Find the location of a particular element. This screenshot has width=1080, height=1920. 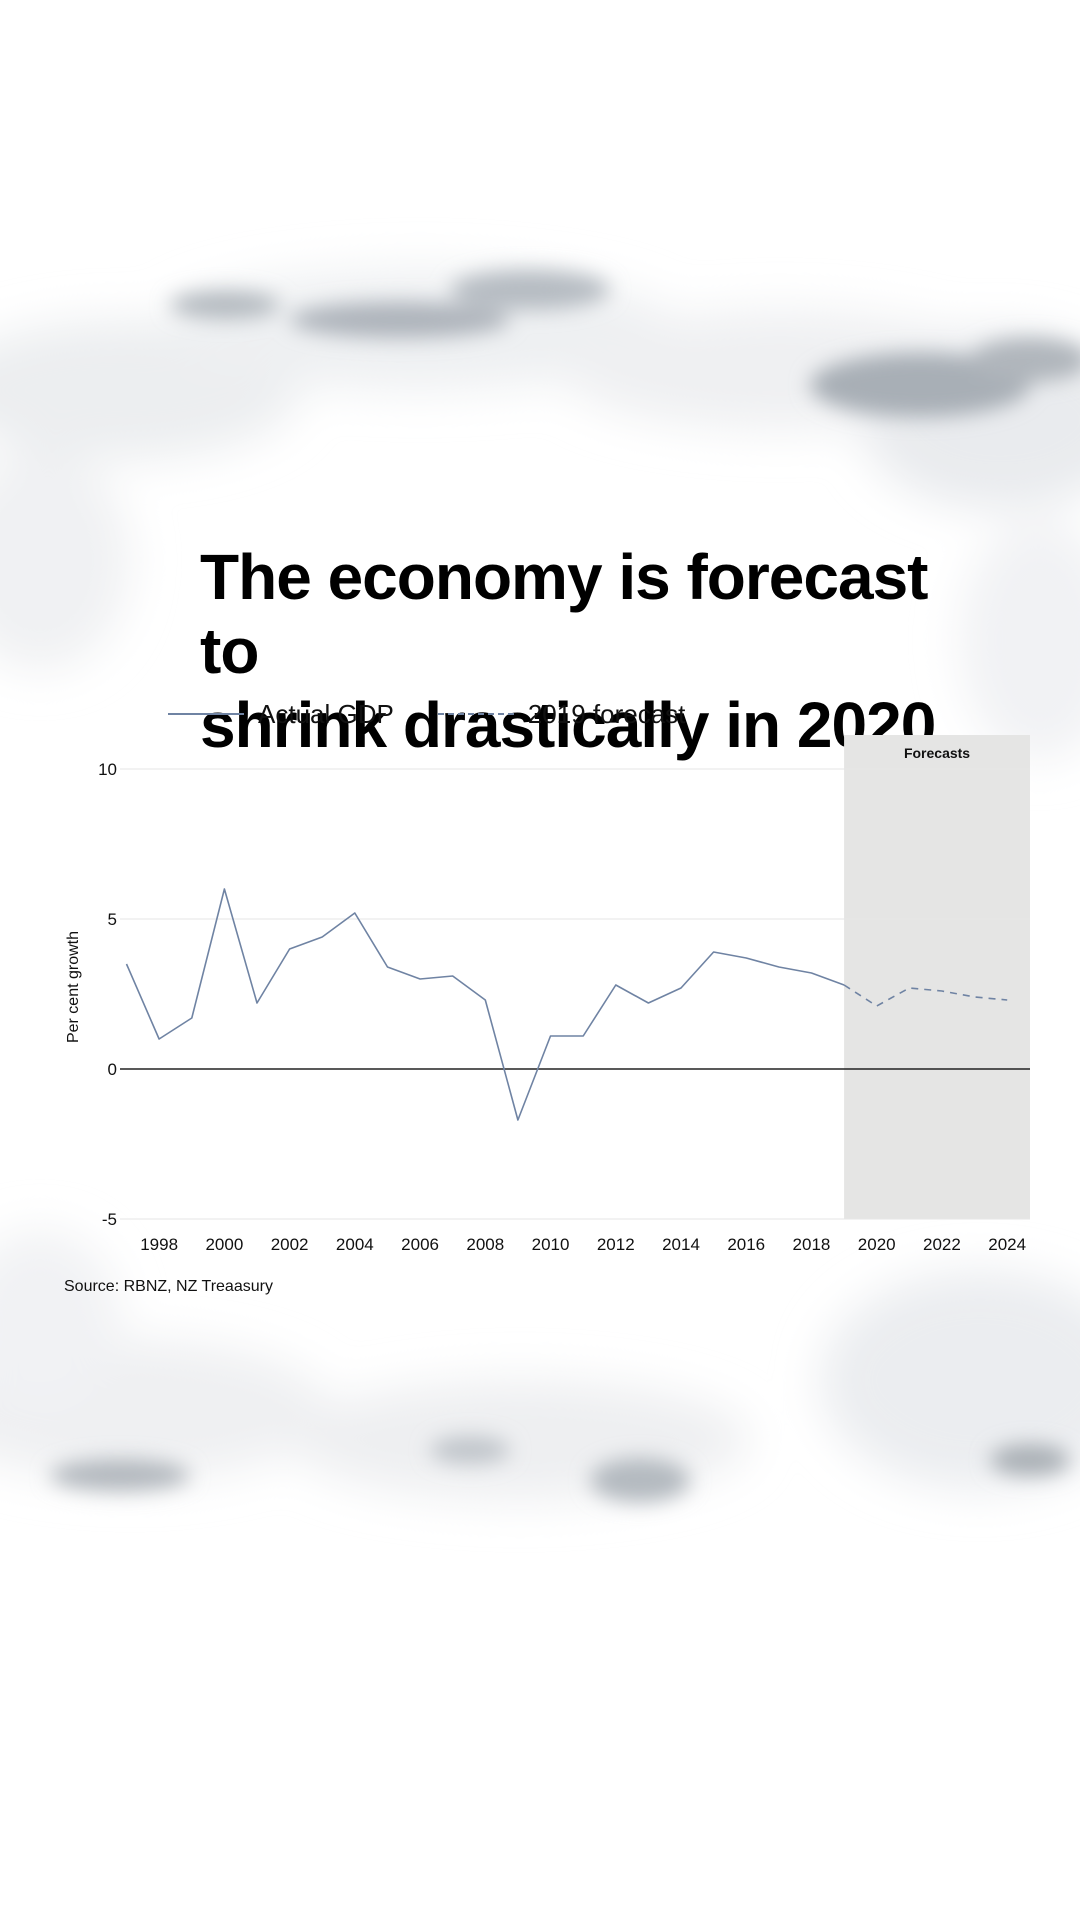

x-tick-label-2002: 2002 is located at coordinates (290, 1244).